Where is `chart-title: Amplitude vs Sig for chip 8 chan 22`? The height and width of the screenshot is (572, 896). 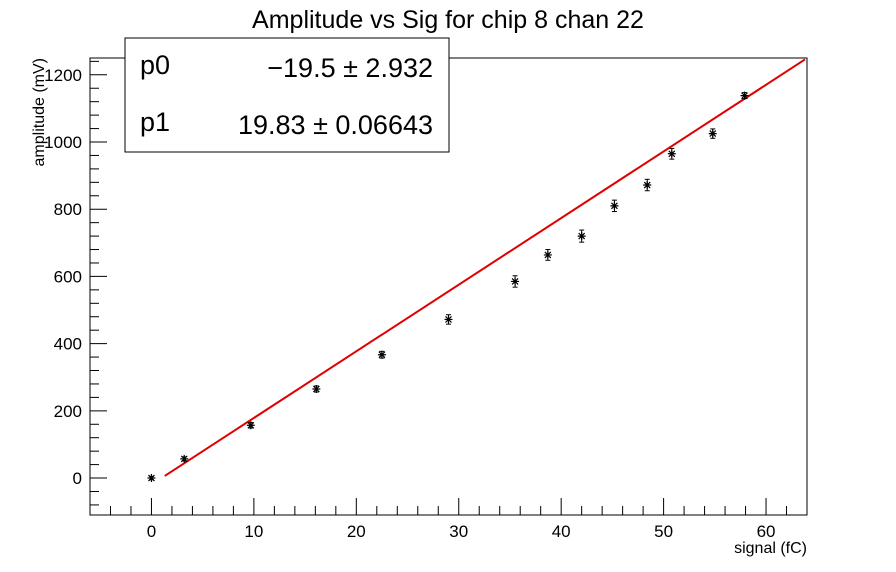 chart-title: Amplitude vs Sig for chip 8 chan 22 is located at coordinates (448, 20).